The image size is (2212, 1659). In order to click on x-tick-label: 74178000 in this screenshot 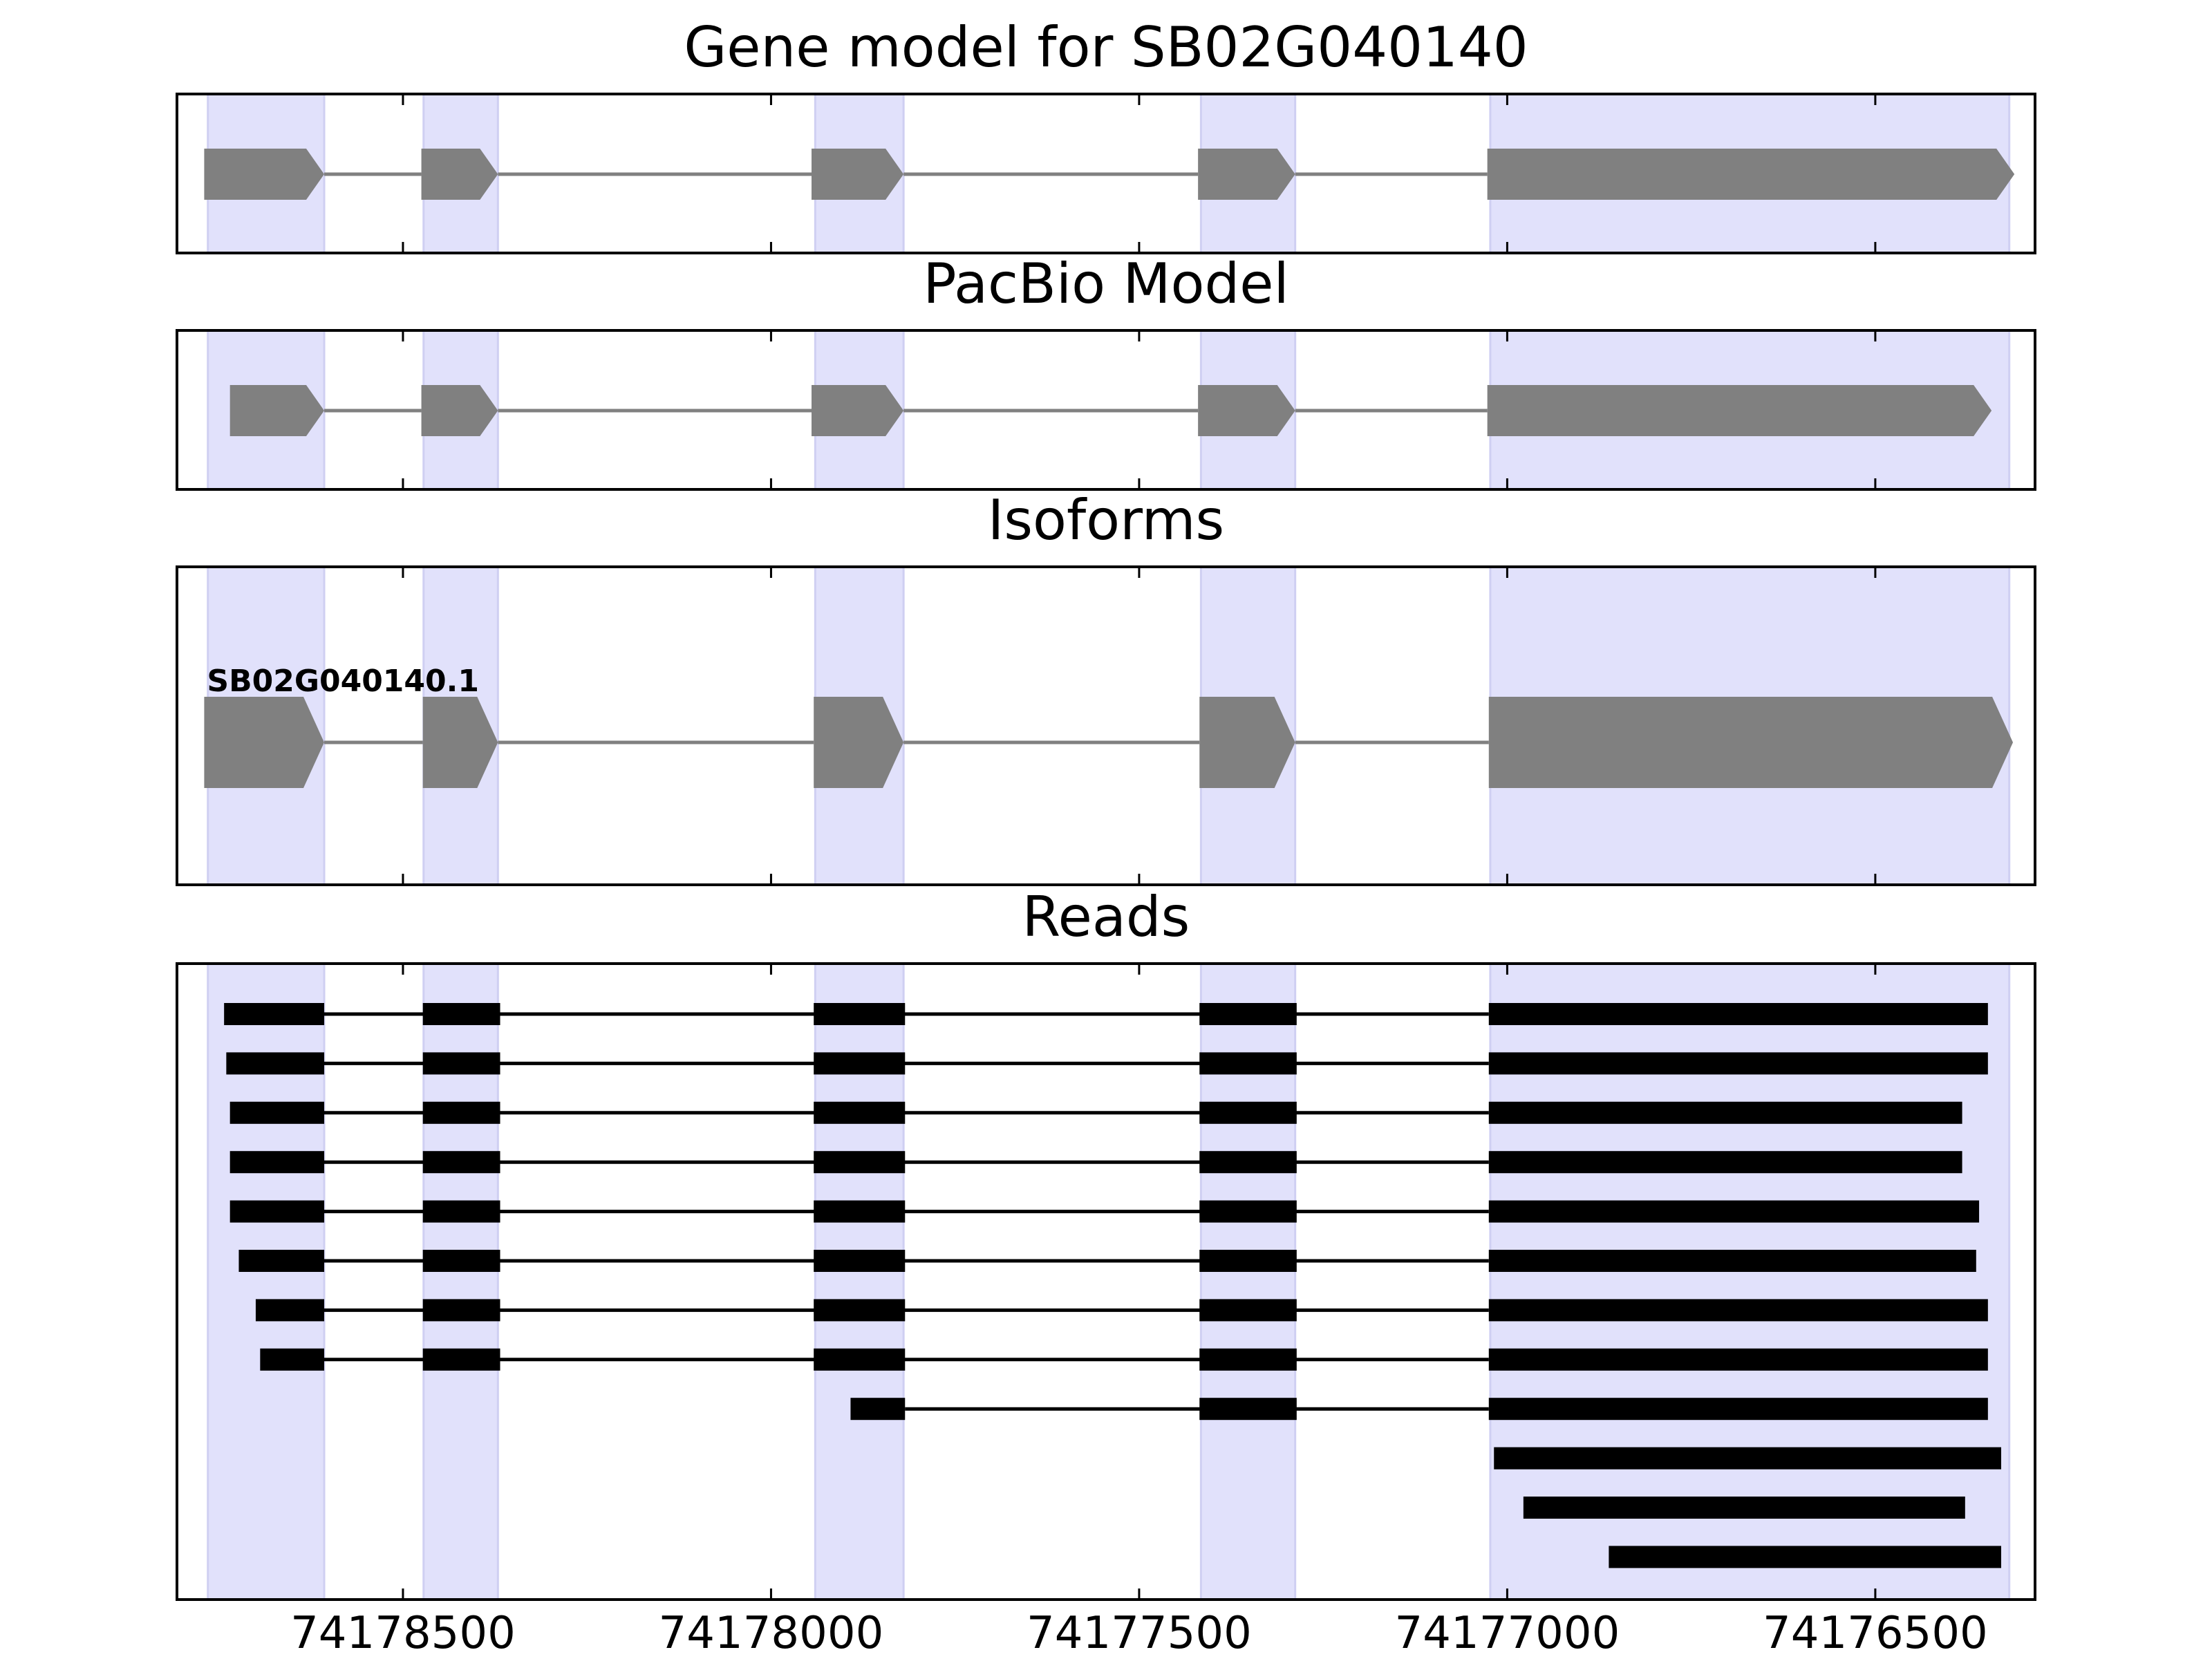, I will do `click(772, 1633)`.